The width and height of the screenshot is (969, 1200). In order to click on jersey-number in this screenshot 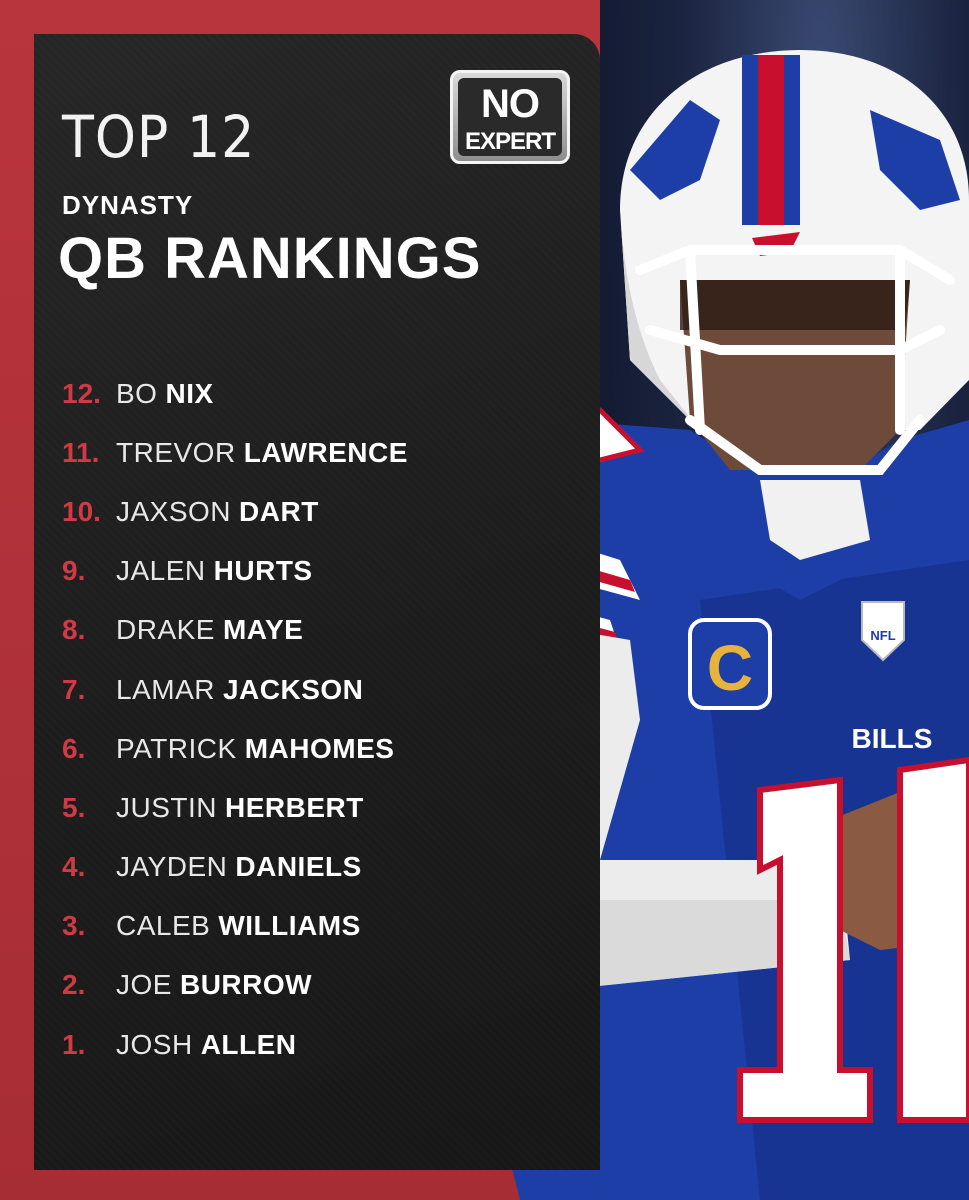, I will do `click(805, 949)`.